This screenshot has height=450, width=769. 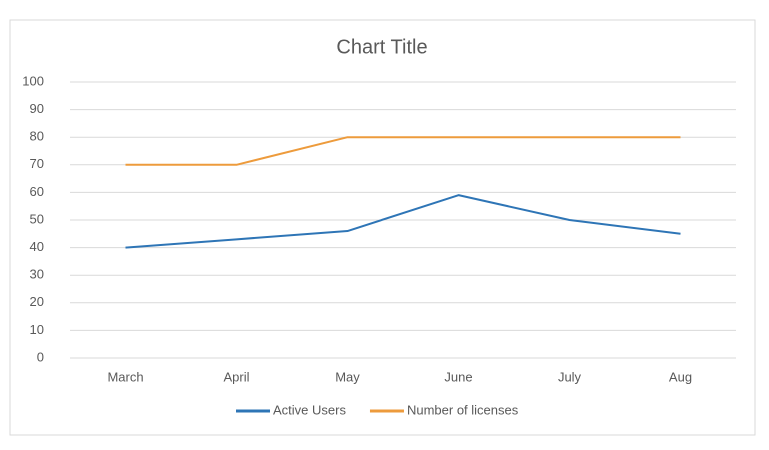 What do you see at coordinates (33, 80) in the screenshot?
I see `y-tick-label: 100` at bounding box center [33, 80].